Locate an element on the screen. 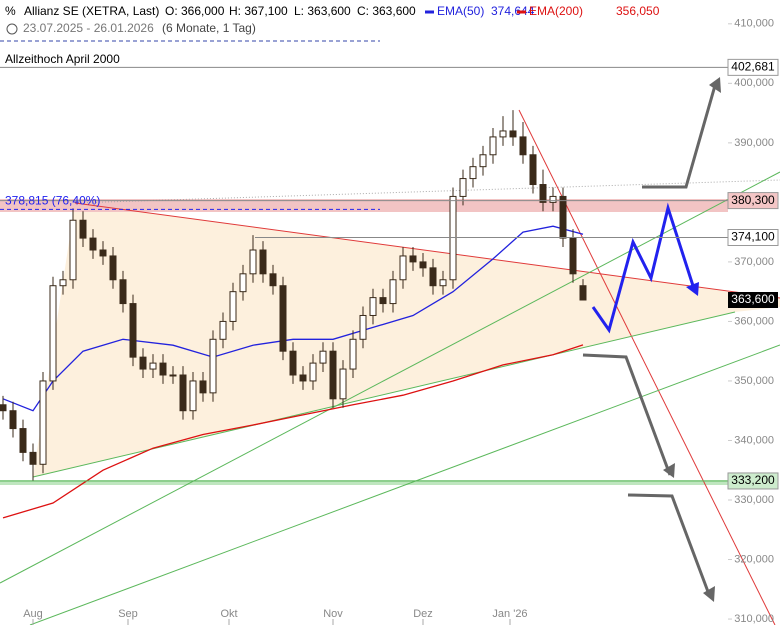 This screenshot has width=780, height=630. x-tick-label: Dez is located at coordinates (423, 614).